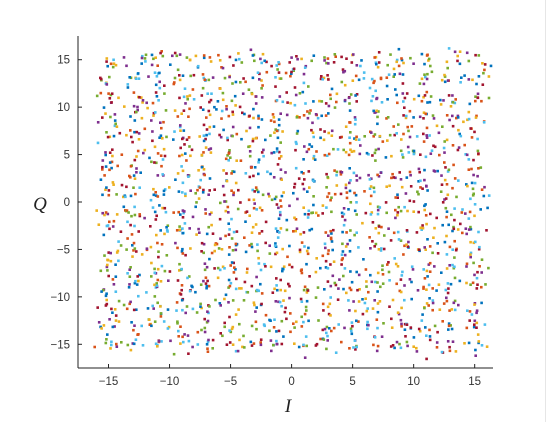 This screenshot has height=422, width=550. Describe the element at coordinates (67, 203) in the screenshot. I see `y-tick-label: 0` at that location.